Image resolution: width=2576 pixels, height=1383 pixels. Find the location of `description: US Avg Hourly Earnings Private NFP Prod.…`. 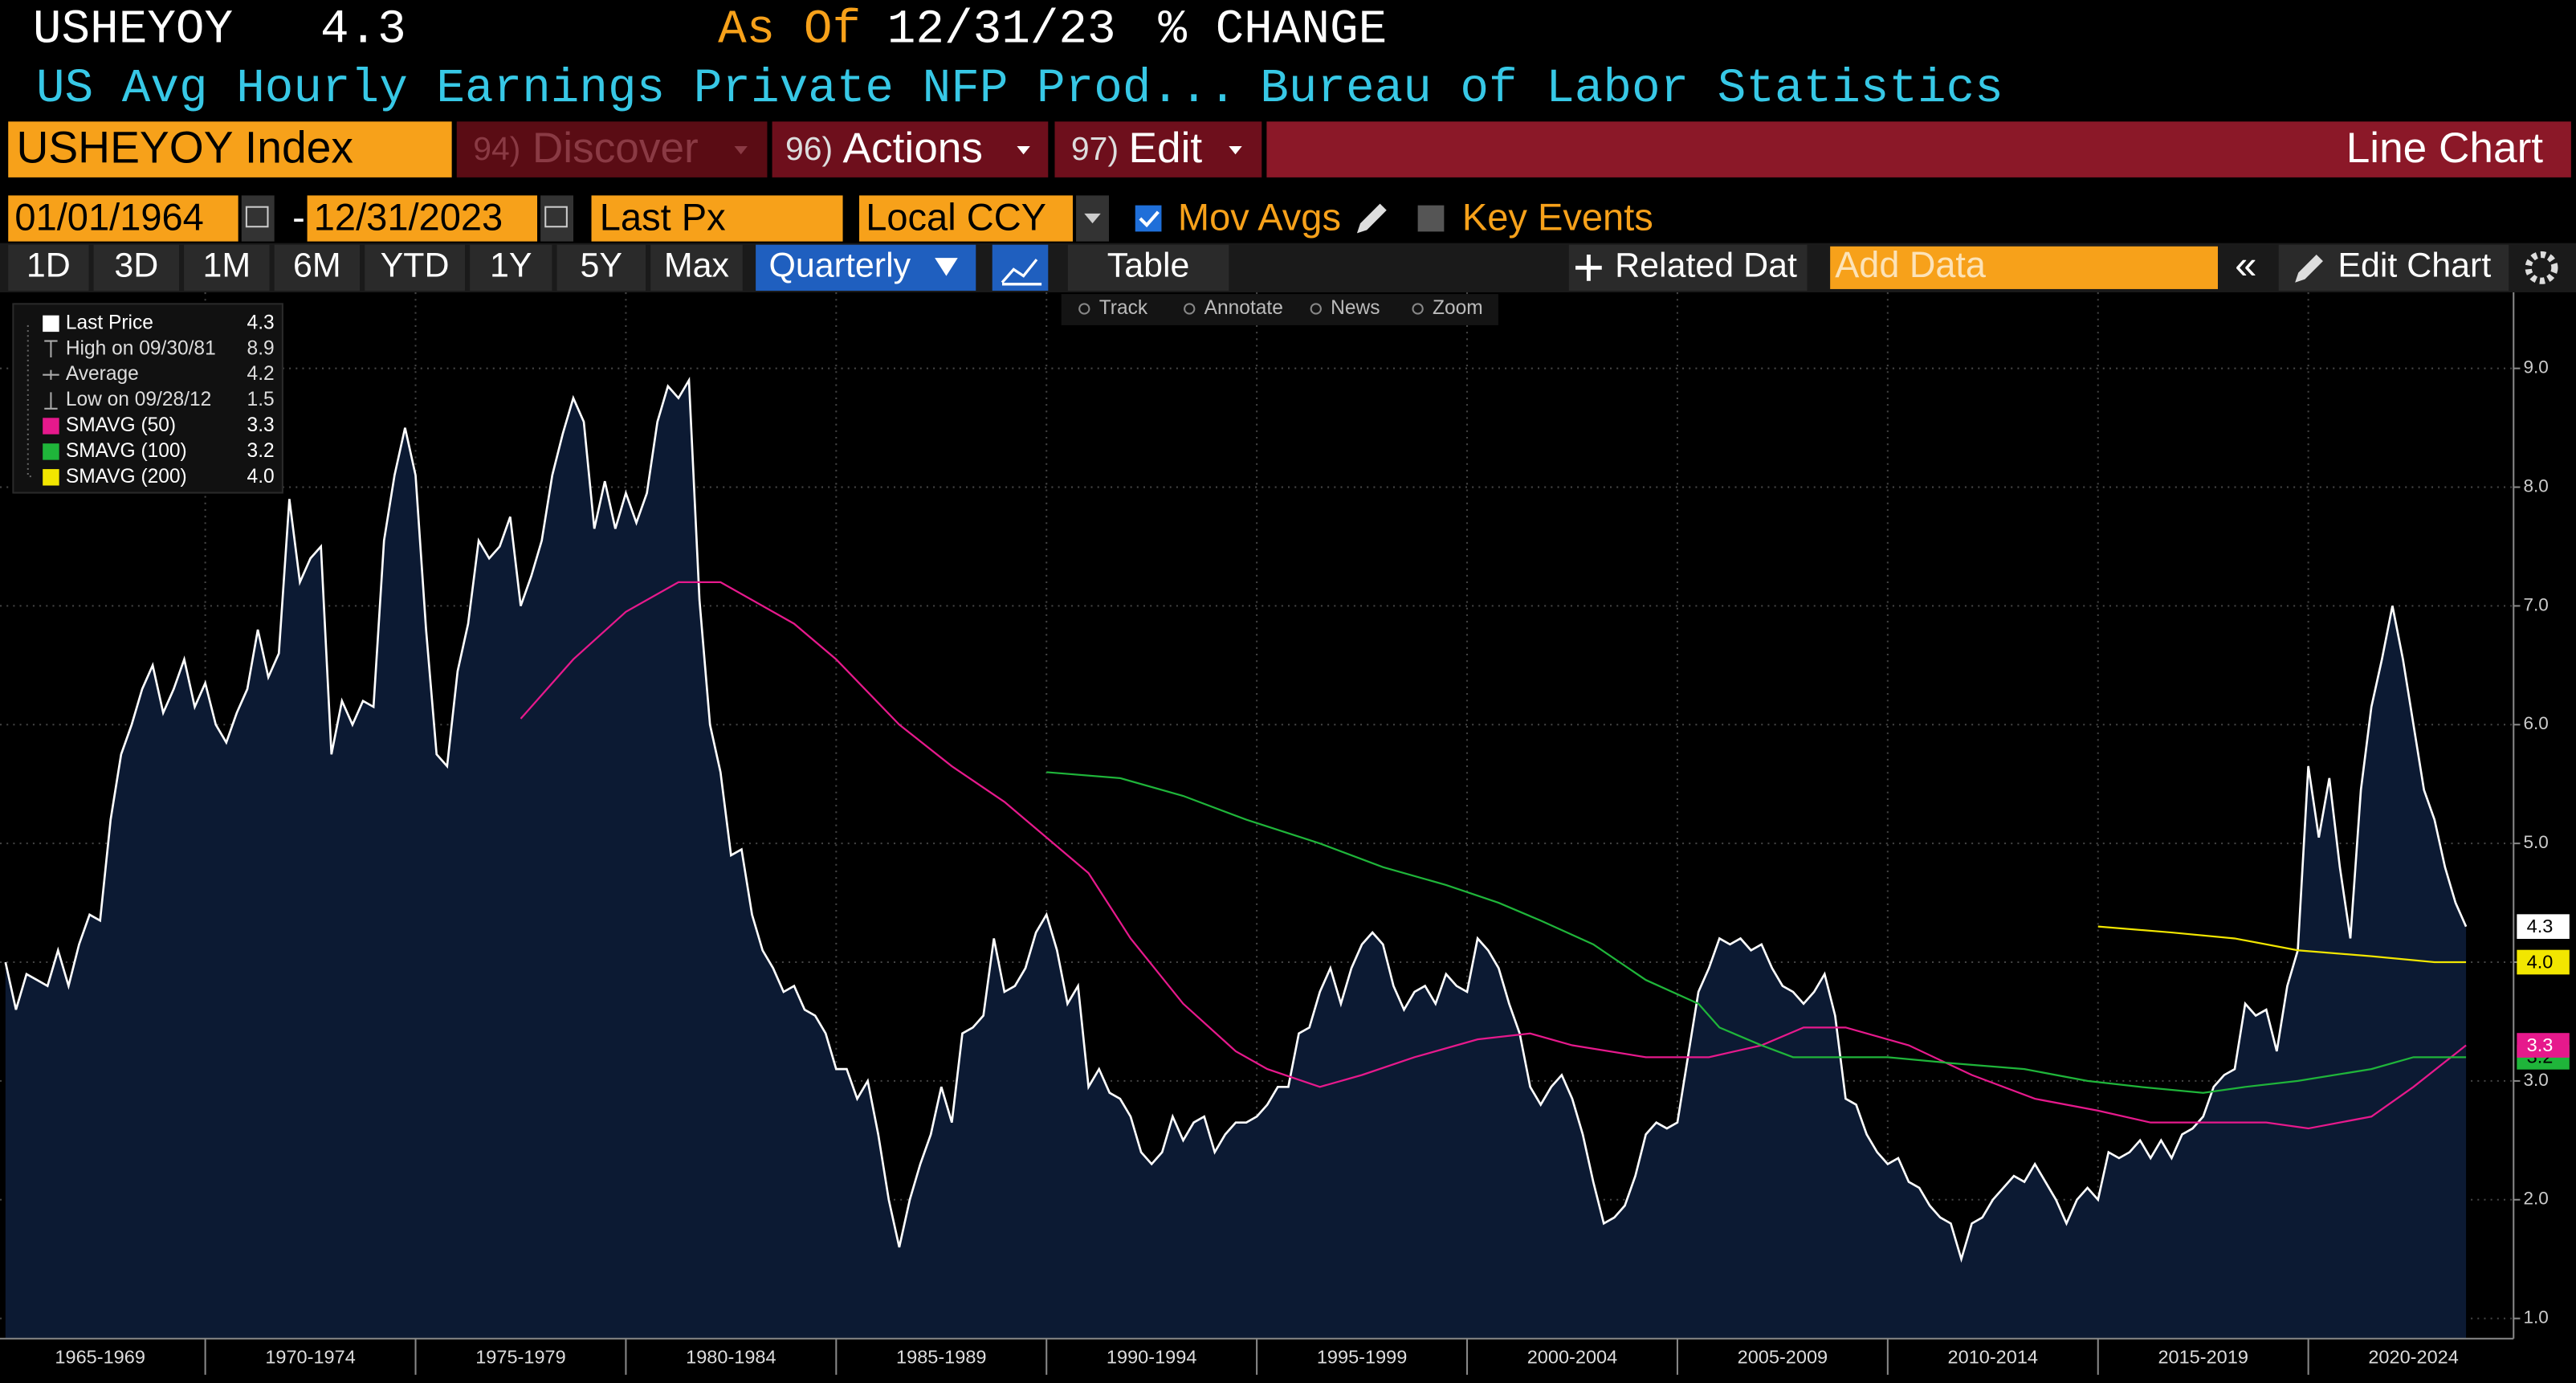

description: US Avg Hourly Earnings Private NFP Prod.… is located at coordinates (636, 89).